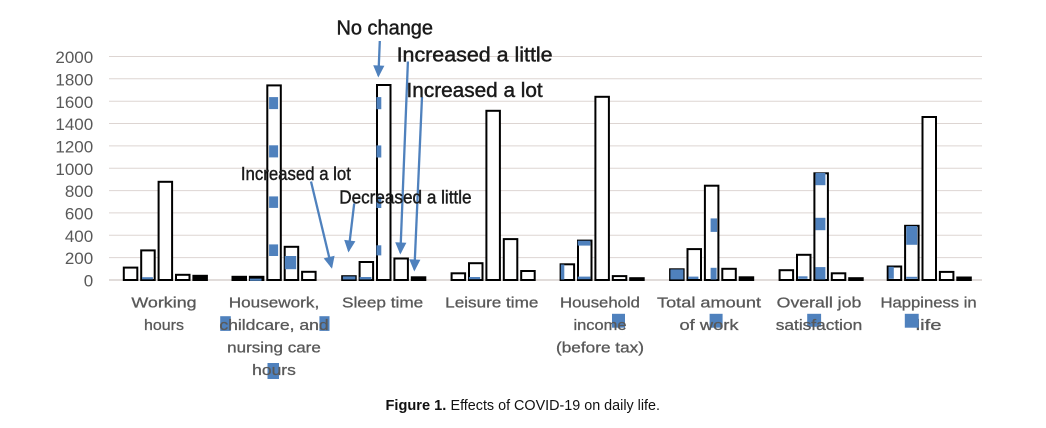  What do you see at coordinates (74, 124) in the screenshot?
I see `svg-text: 1400` at bounding box center [74, 124].